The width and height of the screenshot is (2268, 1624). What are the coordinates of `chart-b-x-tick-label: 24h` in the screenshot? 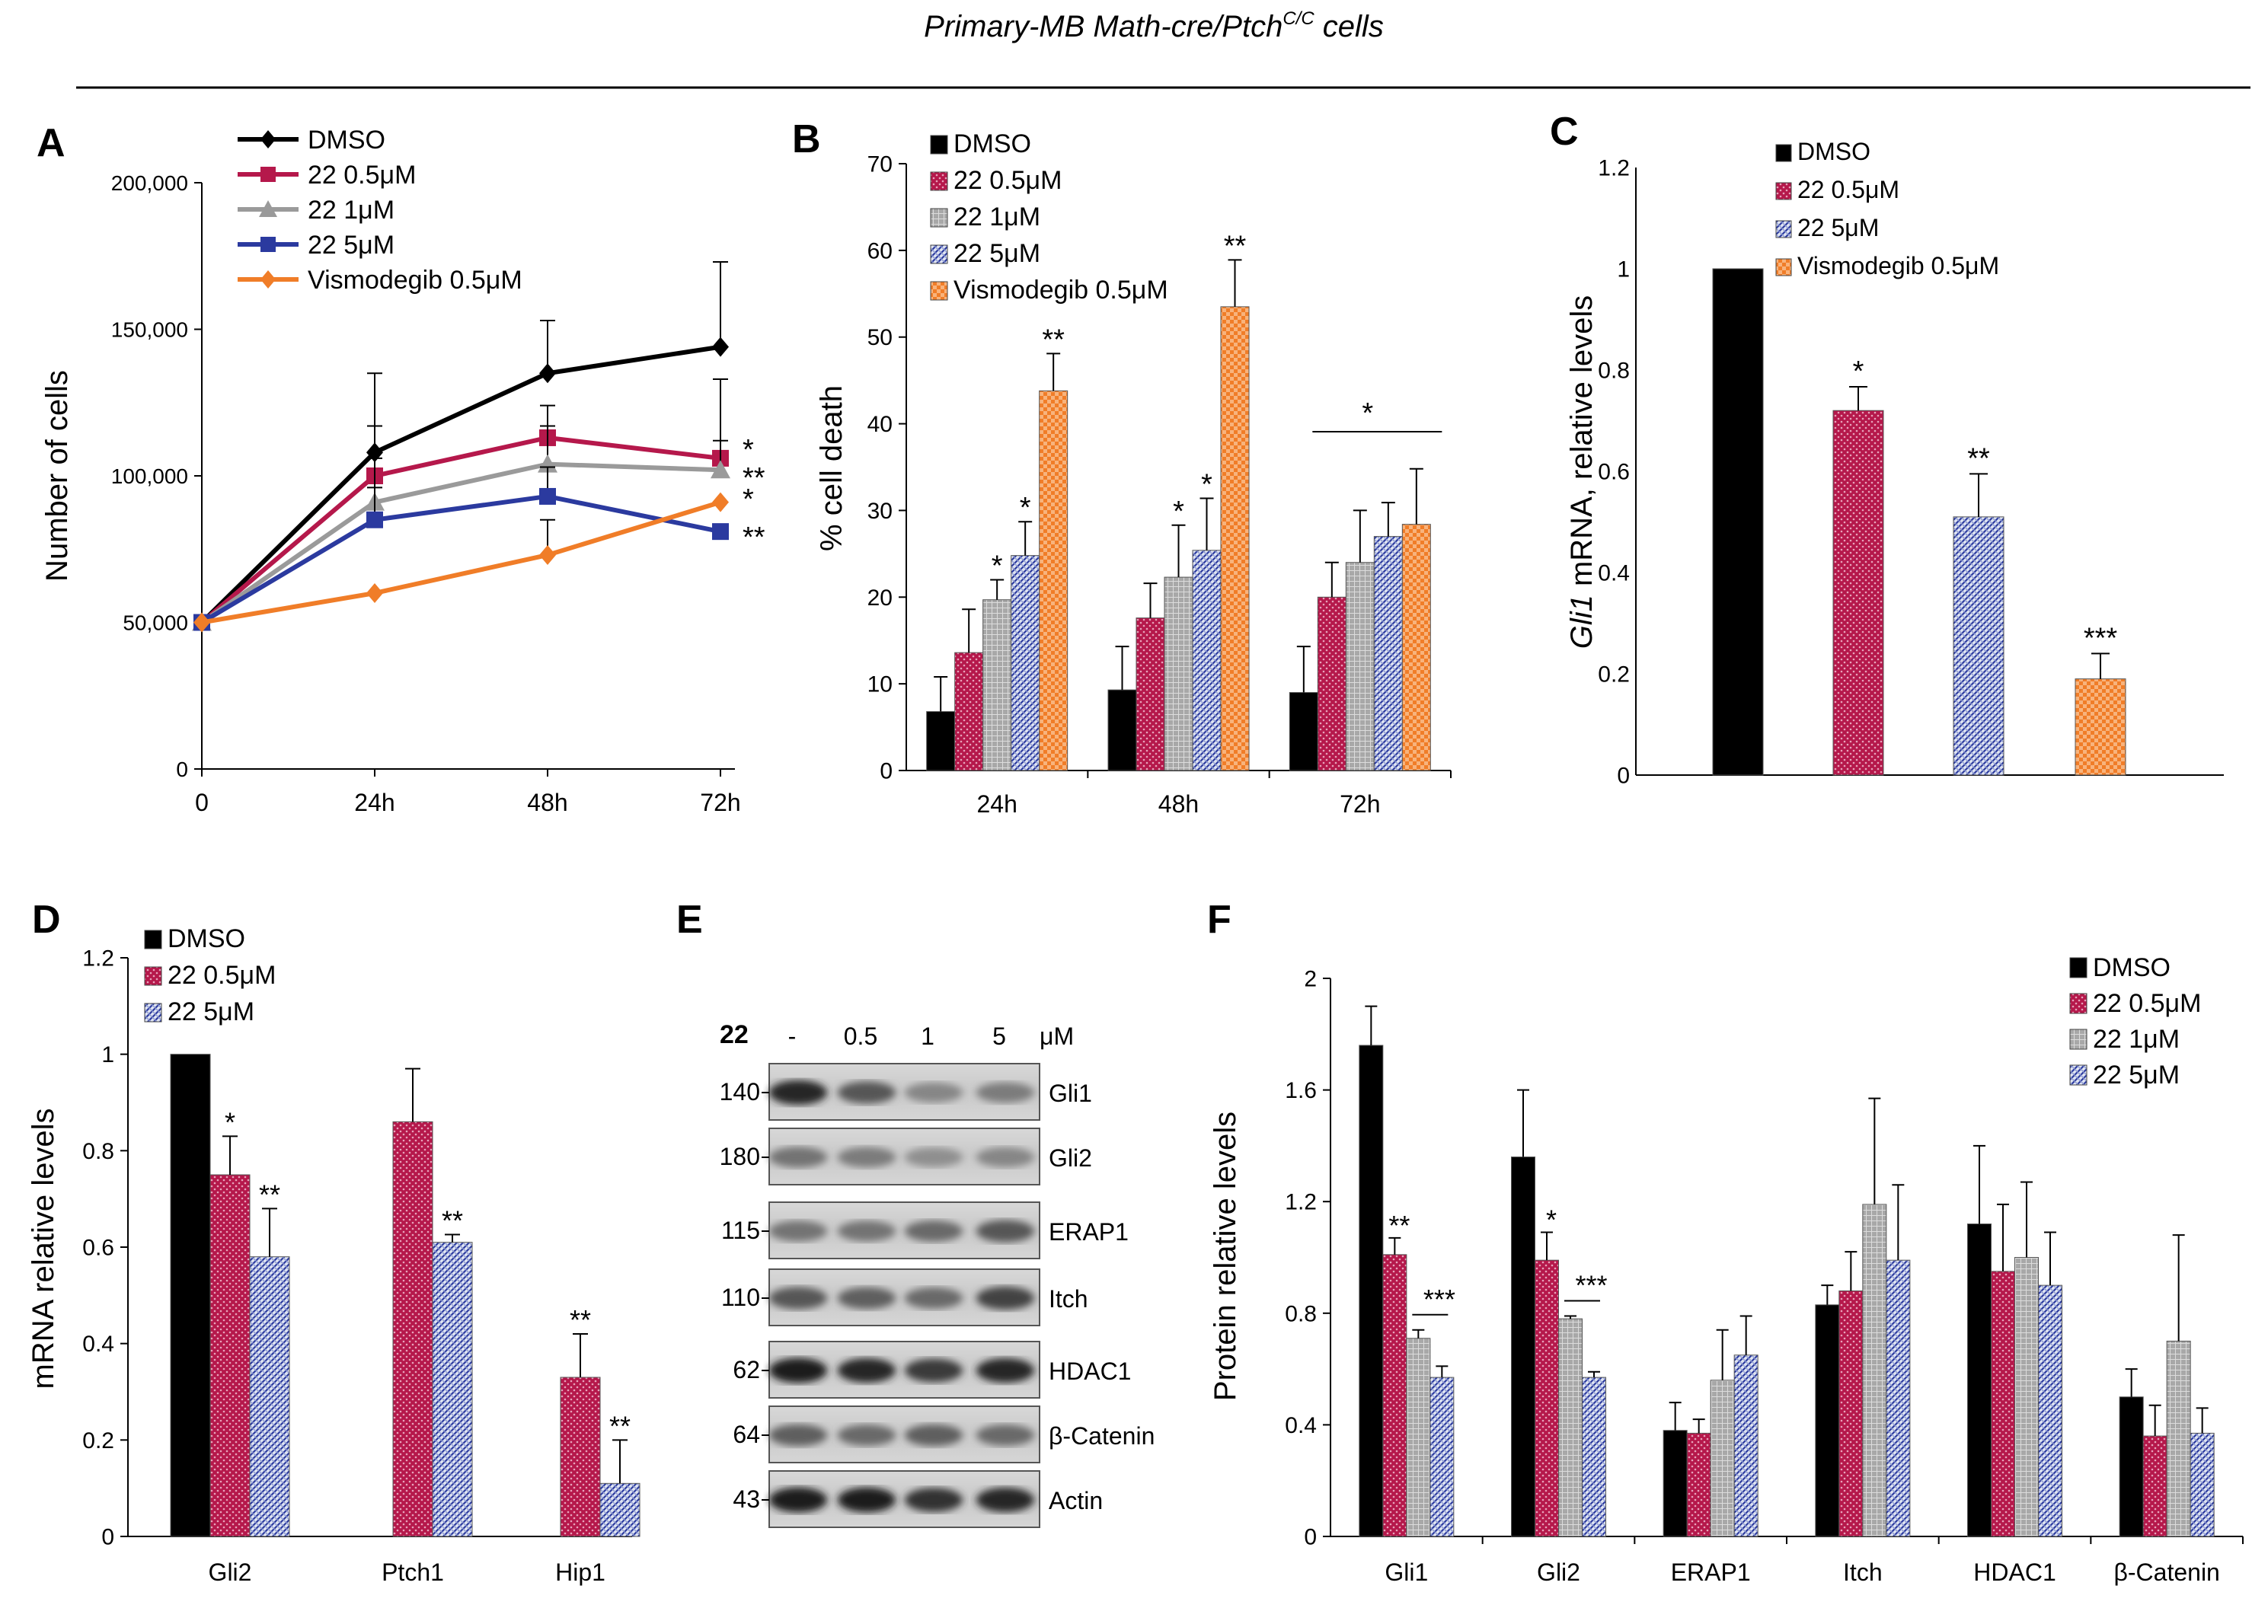 It's located at (996, 804).